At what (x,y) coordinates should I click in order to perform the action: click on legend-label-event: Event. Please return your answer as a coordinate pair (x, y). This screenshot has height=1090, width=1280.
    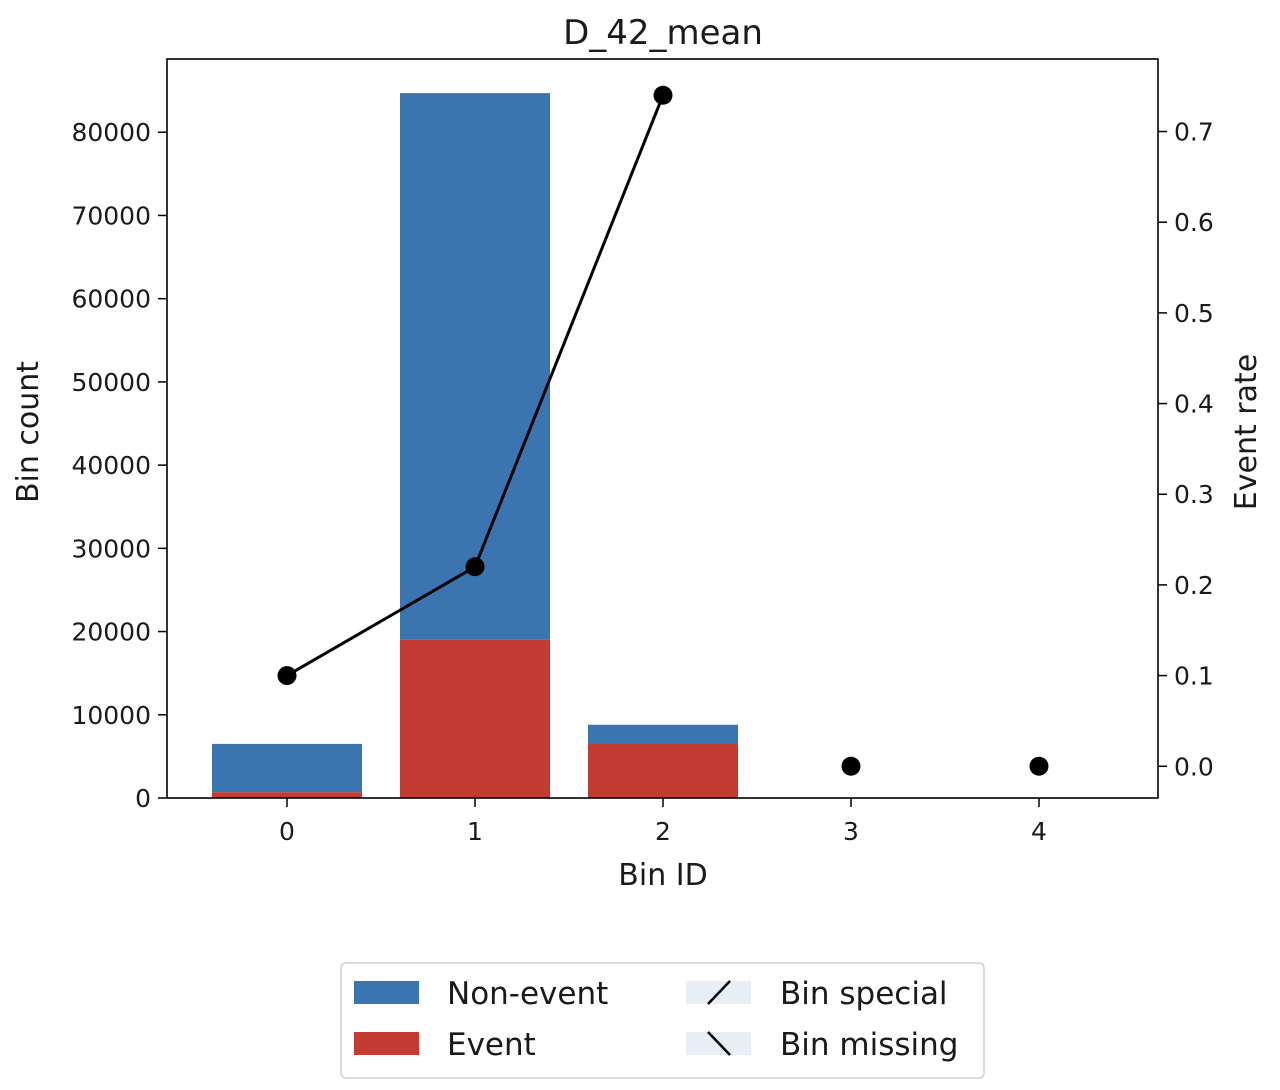
    Looking at the image, I should click on (491, 1045).